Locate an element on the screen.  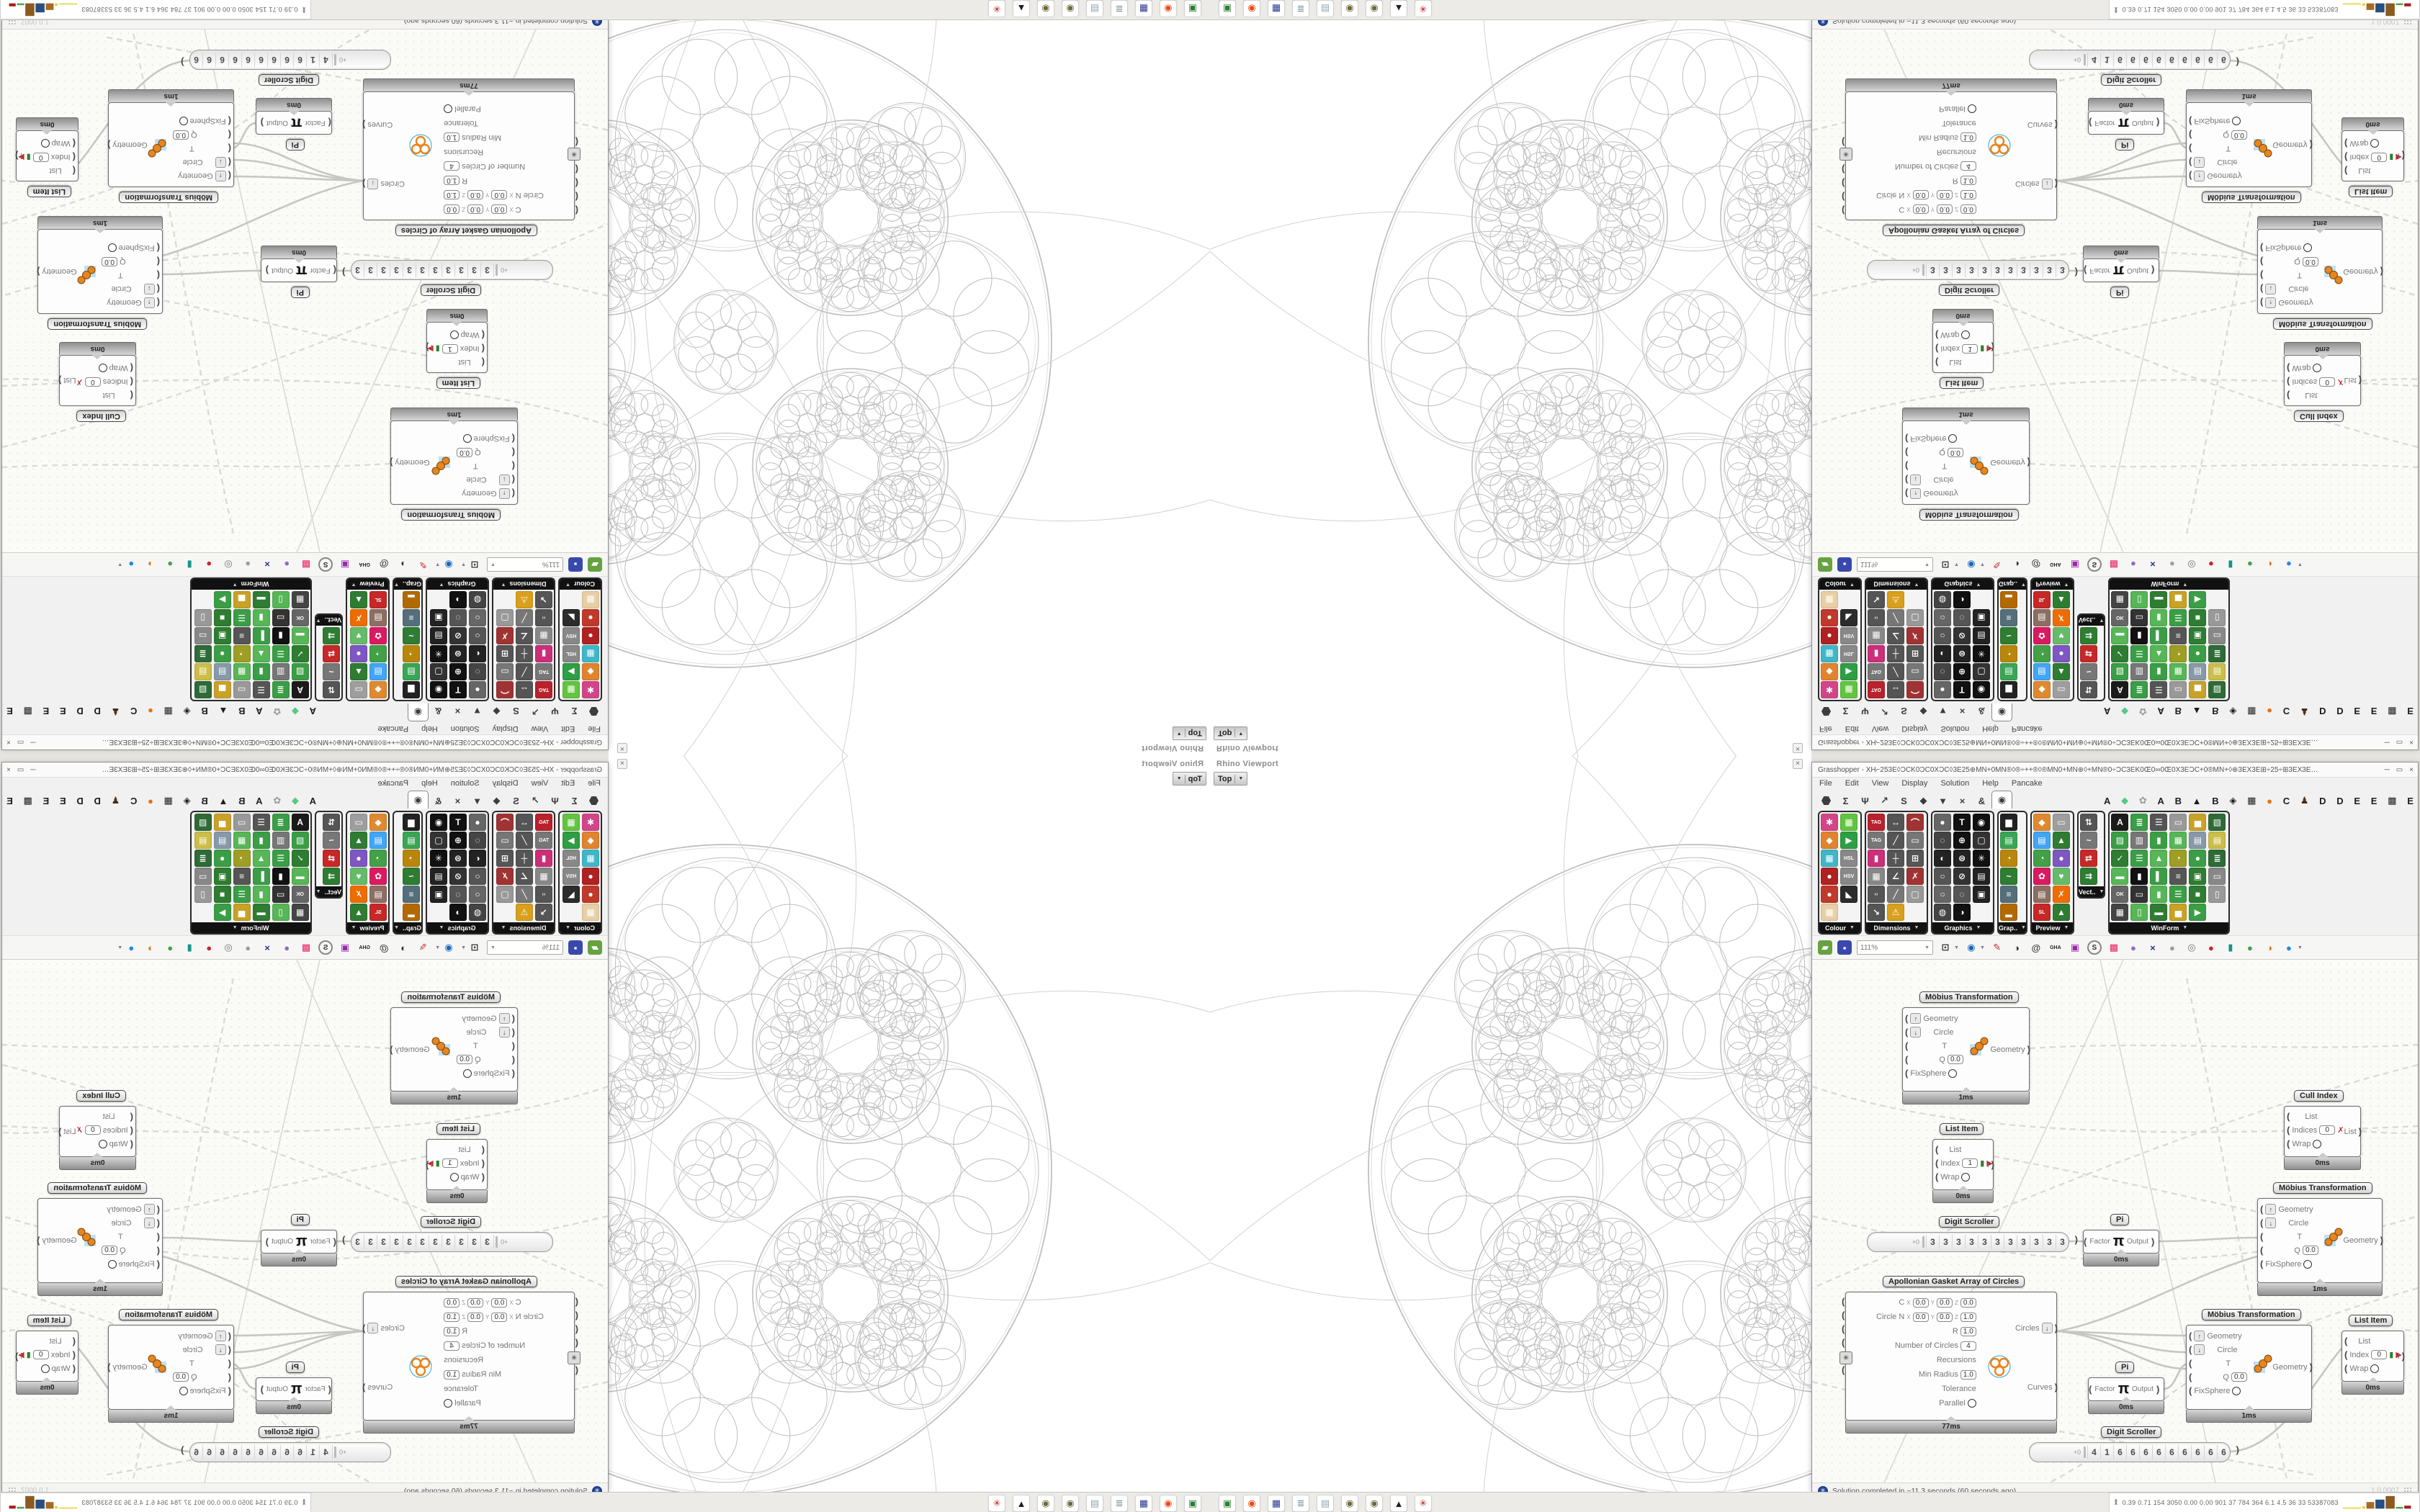
component-icon: TAG is located at coordinates (1876, 671).